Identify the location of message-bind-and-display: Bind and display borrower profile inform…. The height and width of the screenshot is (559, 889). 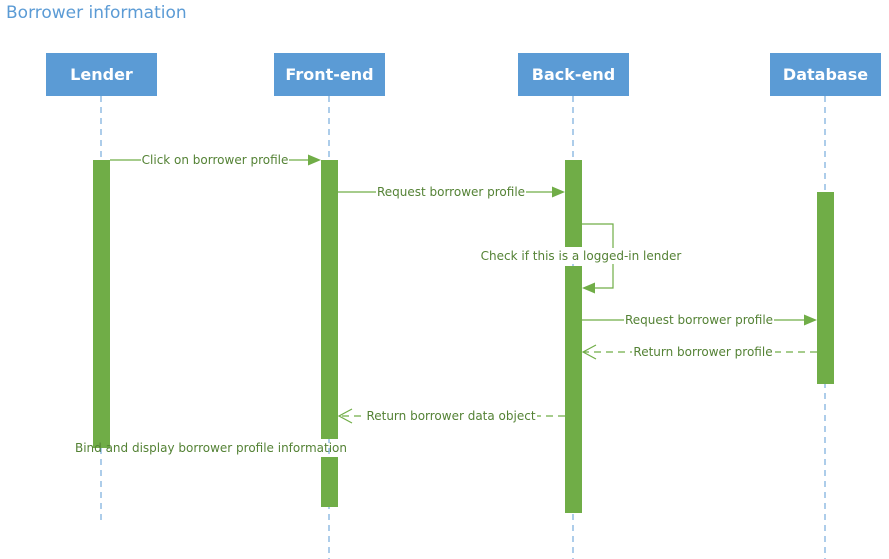
(211, 448).